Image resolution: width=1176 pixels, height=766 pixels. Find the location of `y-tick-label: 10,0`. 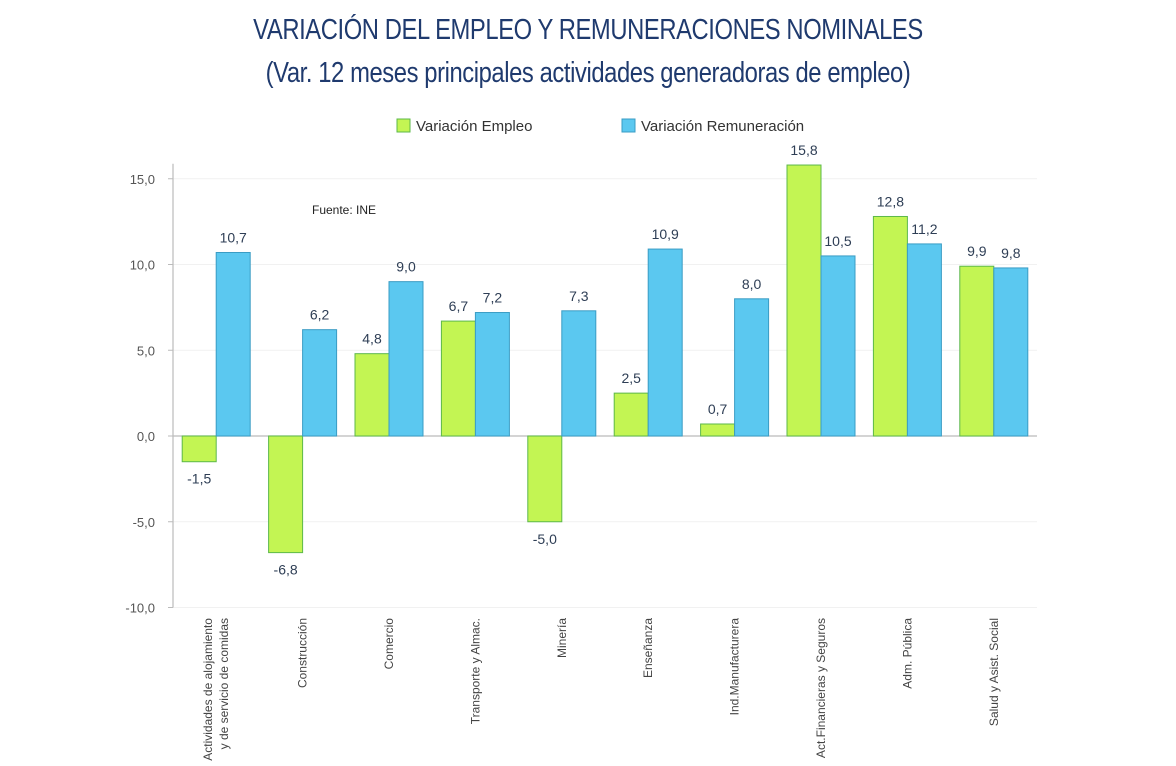

y-tick-label: 10,0 is located at coordinates (142, 265).